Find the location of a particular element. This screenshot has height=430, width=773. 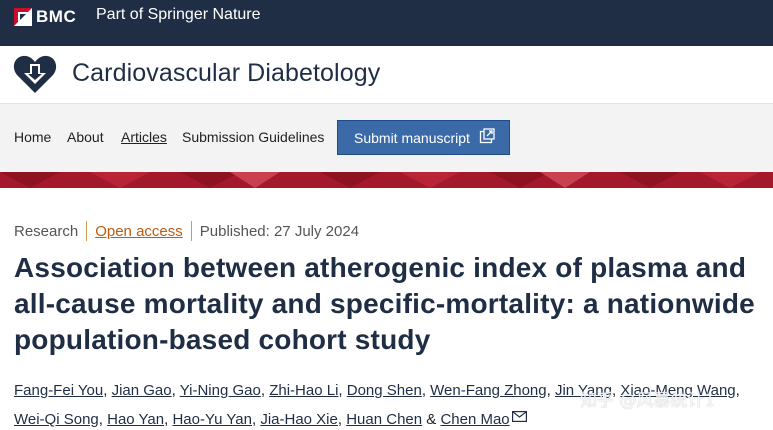

author-link: Yi-Ning Gao is located at coordinates (220, 390).